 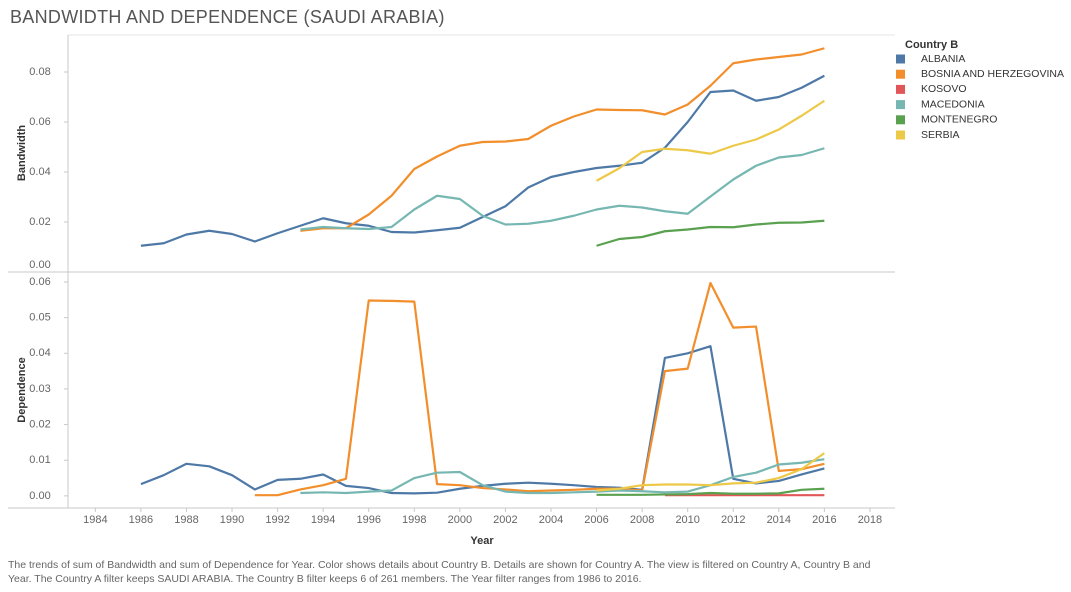 What do you see at coordinates (733, 520) in the screenshot?
I see `x-tick-label: 2012` at bounding box center [733, 520].